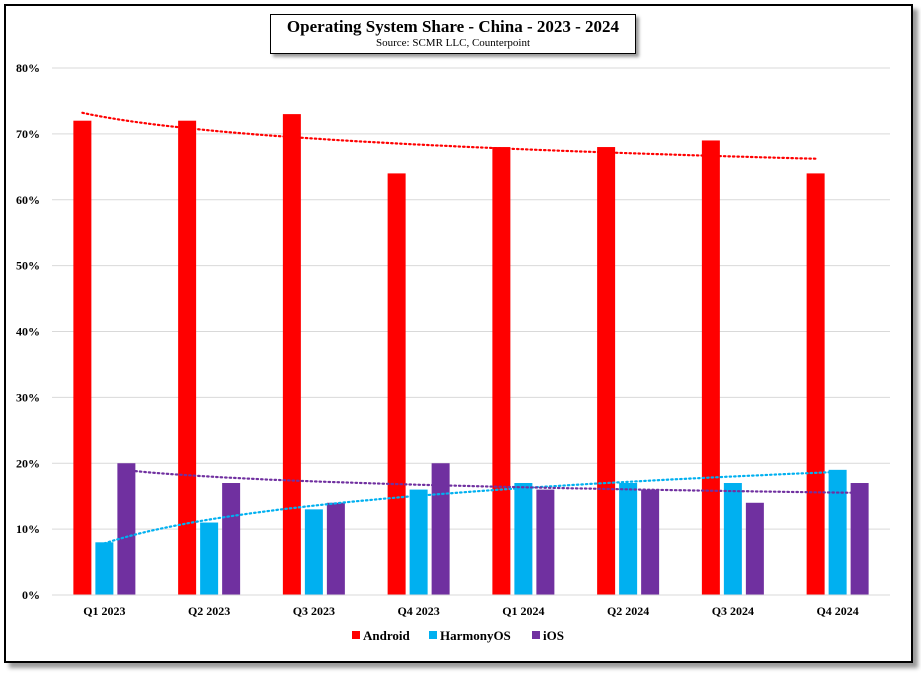 This screenshot has width=921, height=675. I want to click on chart-subtitle: Source: SCMR LLC, Counterpoint, so click(453, 43).